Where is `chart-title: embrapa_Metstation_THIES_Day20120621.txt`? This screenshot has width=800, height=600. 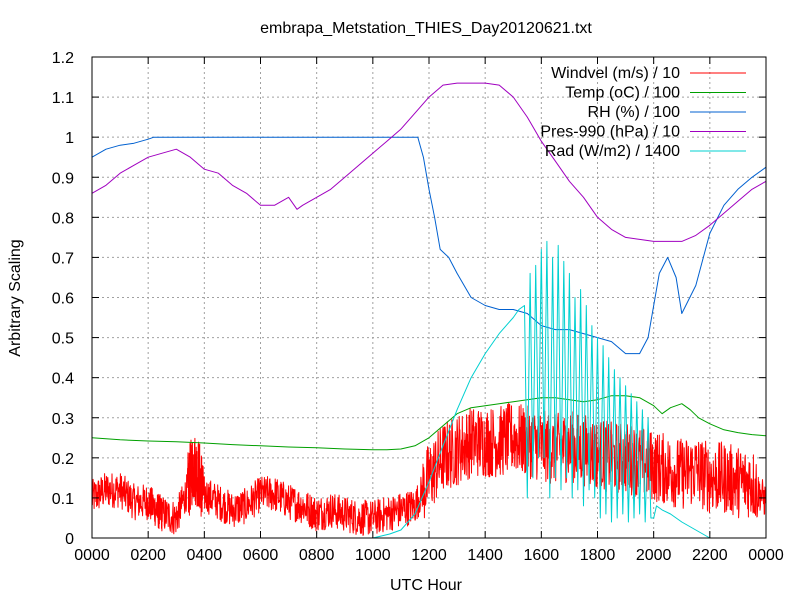
chart-title: embrapa_Metstation_THIES_Day20120621.txt is located at coordinates (426, 28).